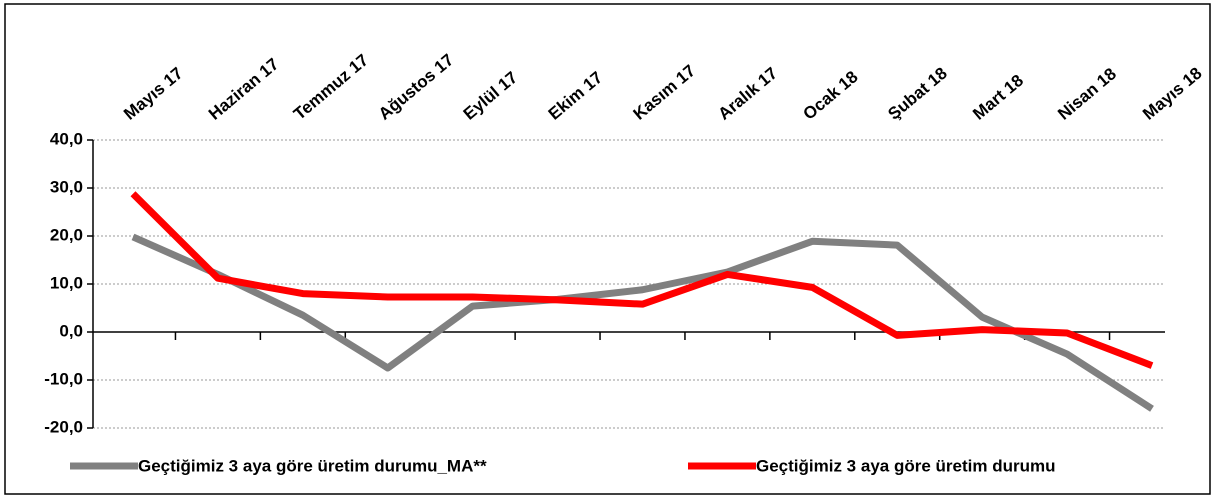 The image size is (1217, 500). I want to click on y-tick-label: 30,0, so click(66, 186).